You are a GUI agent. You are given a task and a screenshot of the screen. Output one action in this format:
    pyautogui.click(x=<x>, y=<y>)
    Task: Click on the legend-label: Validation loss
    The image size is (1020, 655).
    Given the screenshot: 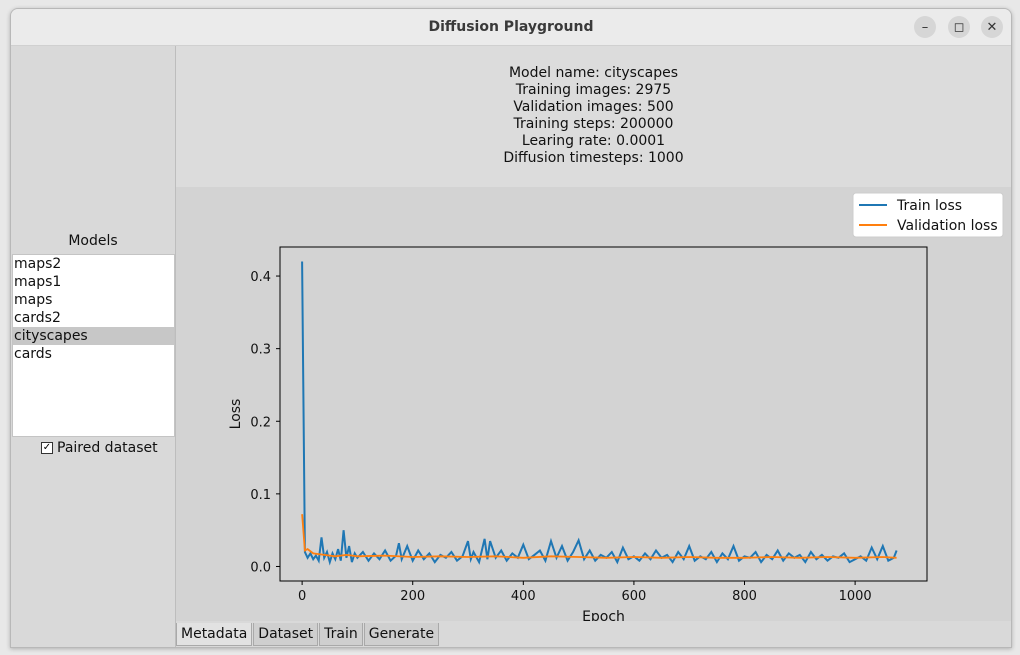 What is the action you would take?
    pyautogui.click(x=947, y=226)
    